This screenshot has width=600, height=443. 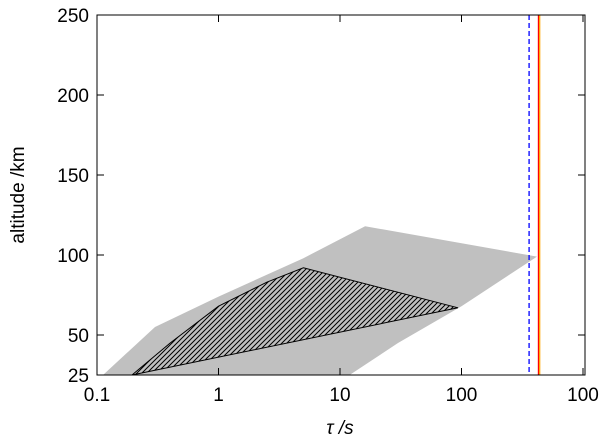 What do you see at coordinates (218, 395) in the screenshot?
I see `x-tick-label: 1` at bounding box center [218, 395].